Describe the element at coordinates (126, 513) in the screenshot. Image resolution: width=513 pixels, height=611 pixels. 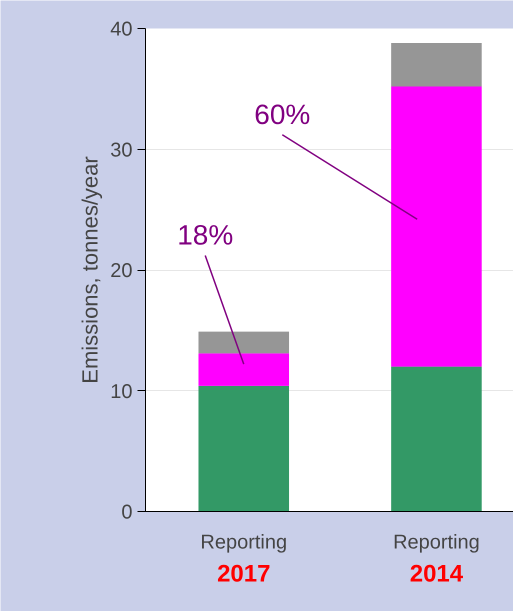
I see `y-tick-label: 0` at that location.